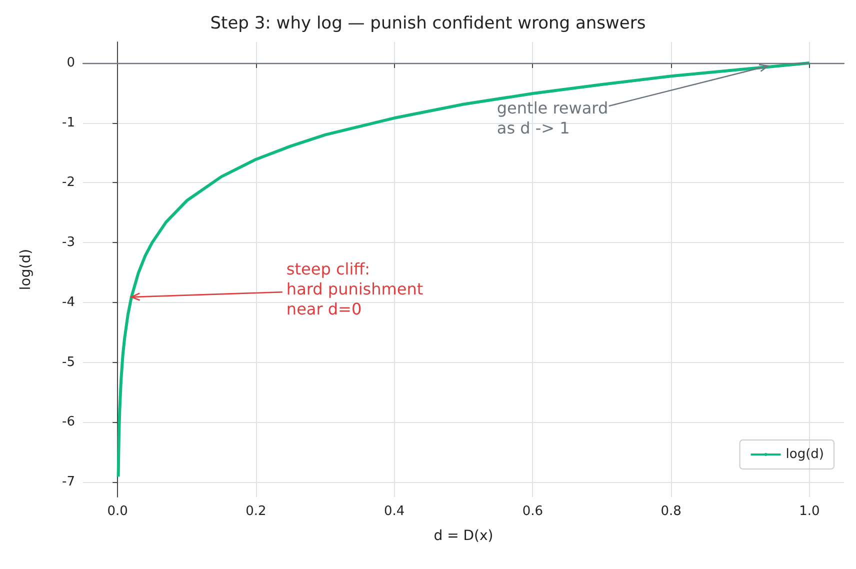 This screenshot has height=569, width=856. I want to click on chart-title: Step 3: why log — punish confident wrong answers, so click(428, 24).